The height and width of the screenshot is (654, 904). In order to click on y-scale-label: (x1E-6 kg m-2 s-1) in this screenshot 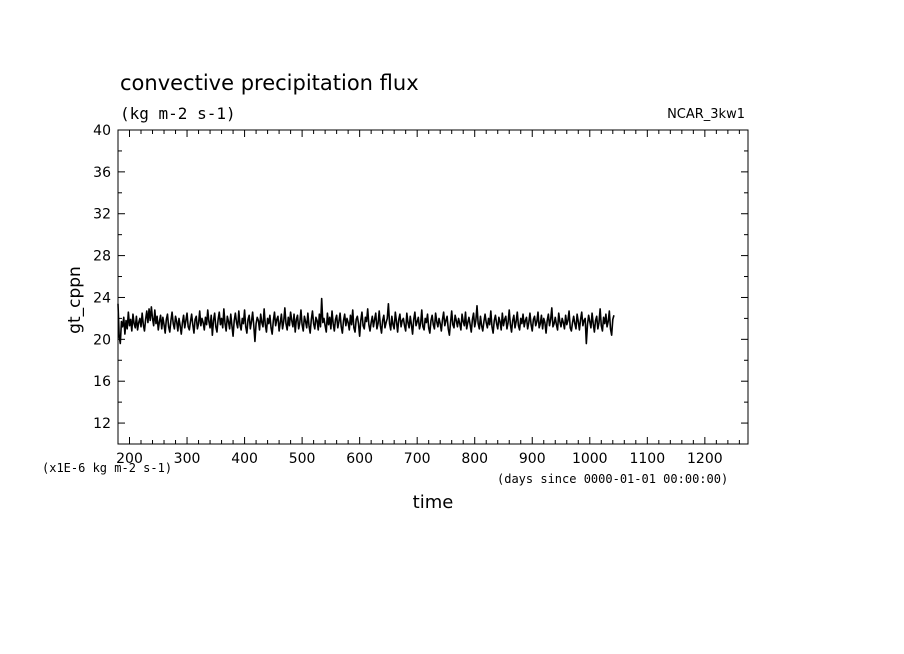, I will do `click(107, 468)`.